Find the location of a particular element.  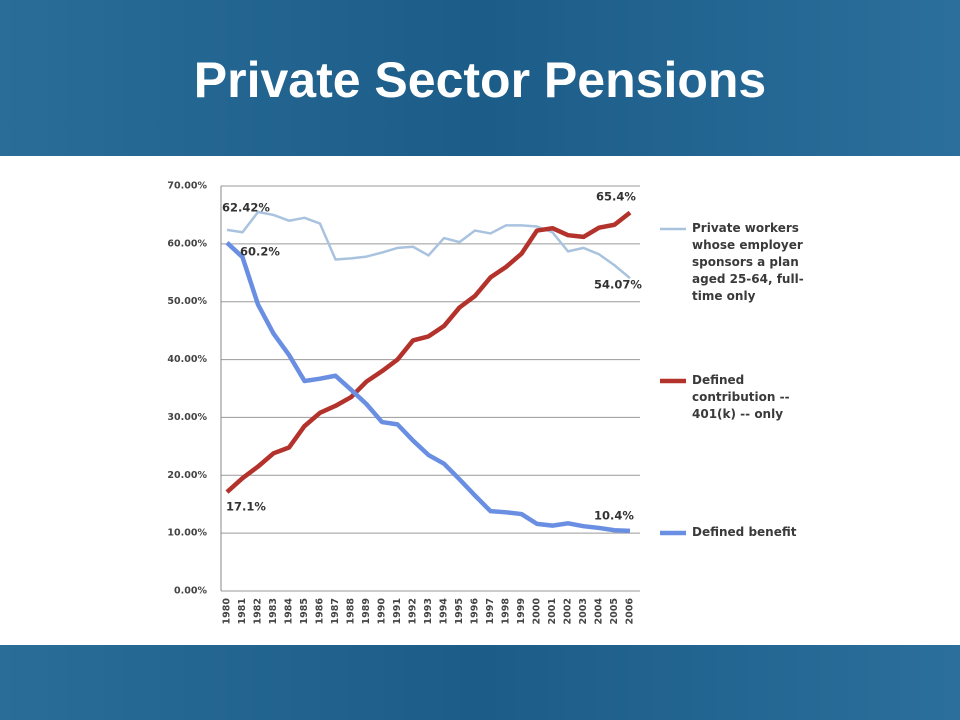

legend-label: Defined benefit is located at coordinates (744, 532).